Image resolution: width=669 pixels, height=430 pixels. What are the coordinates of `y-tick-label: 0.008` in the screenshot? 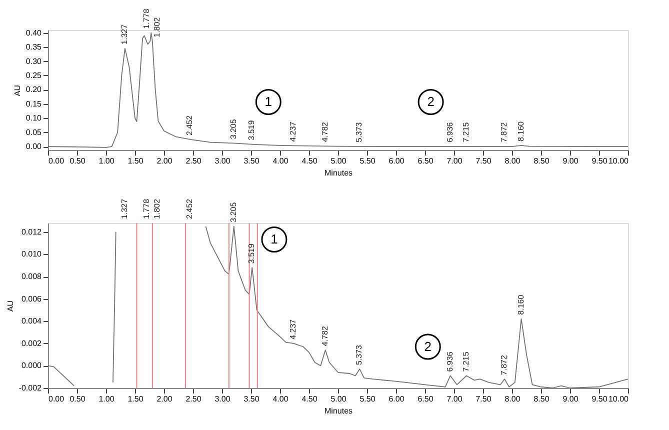 It's located at (31, 277).